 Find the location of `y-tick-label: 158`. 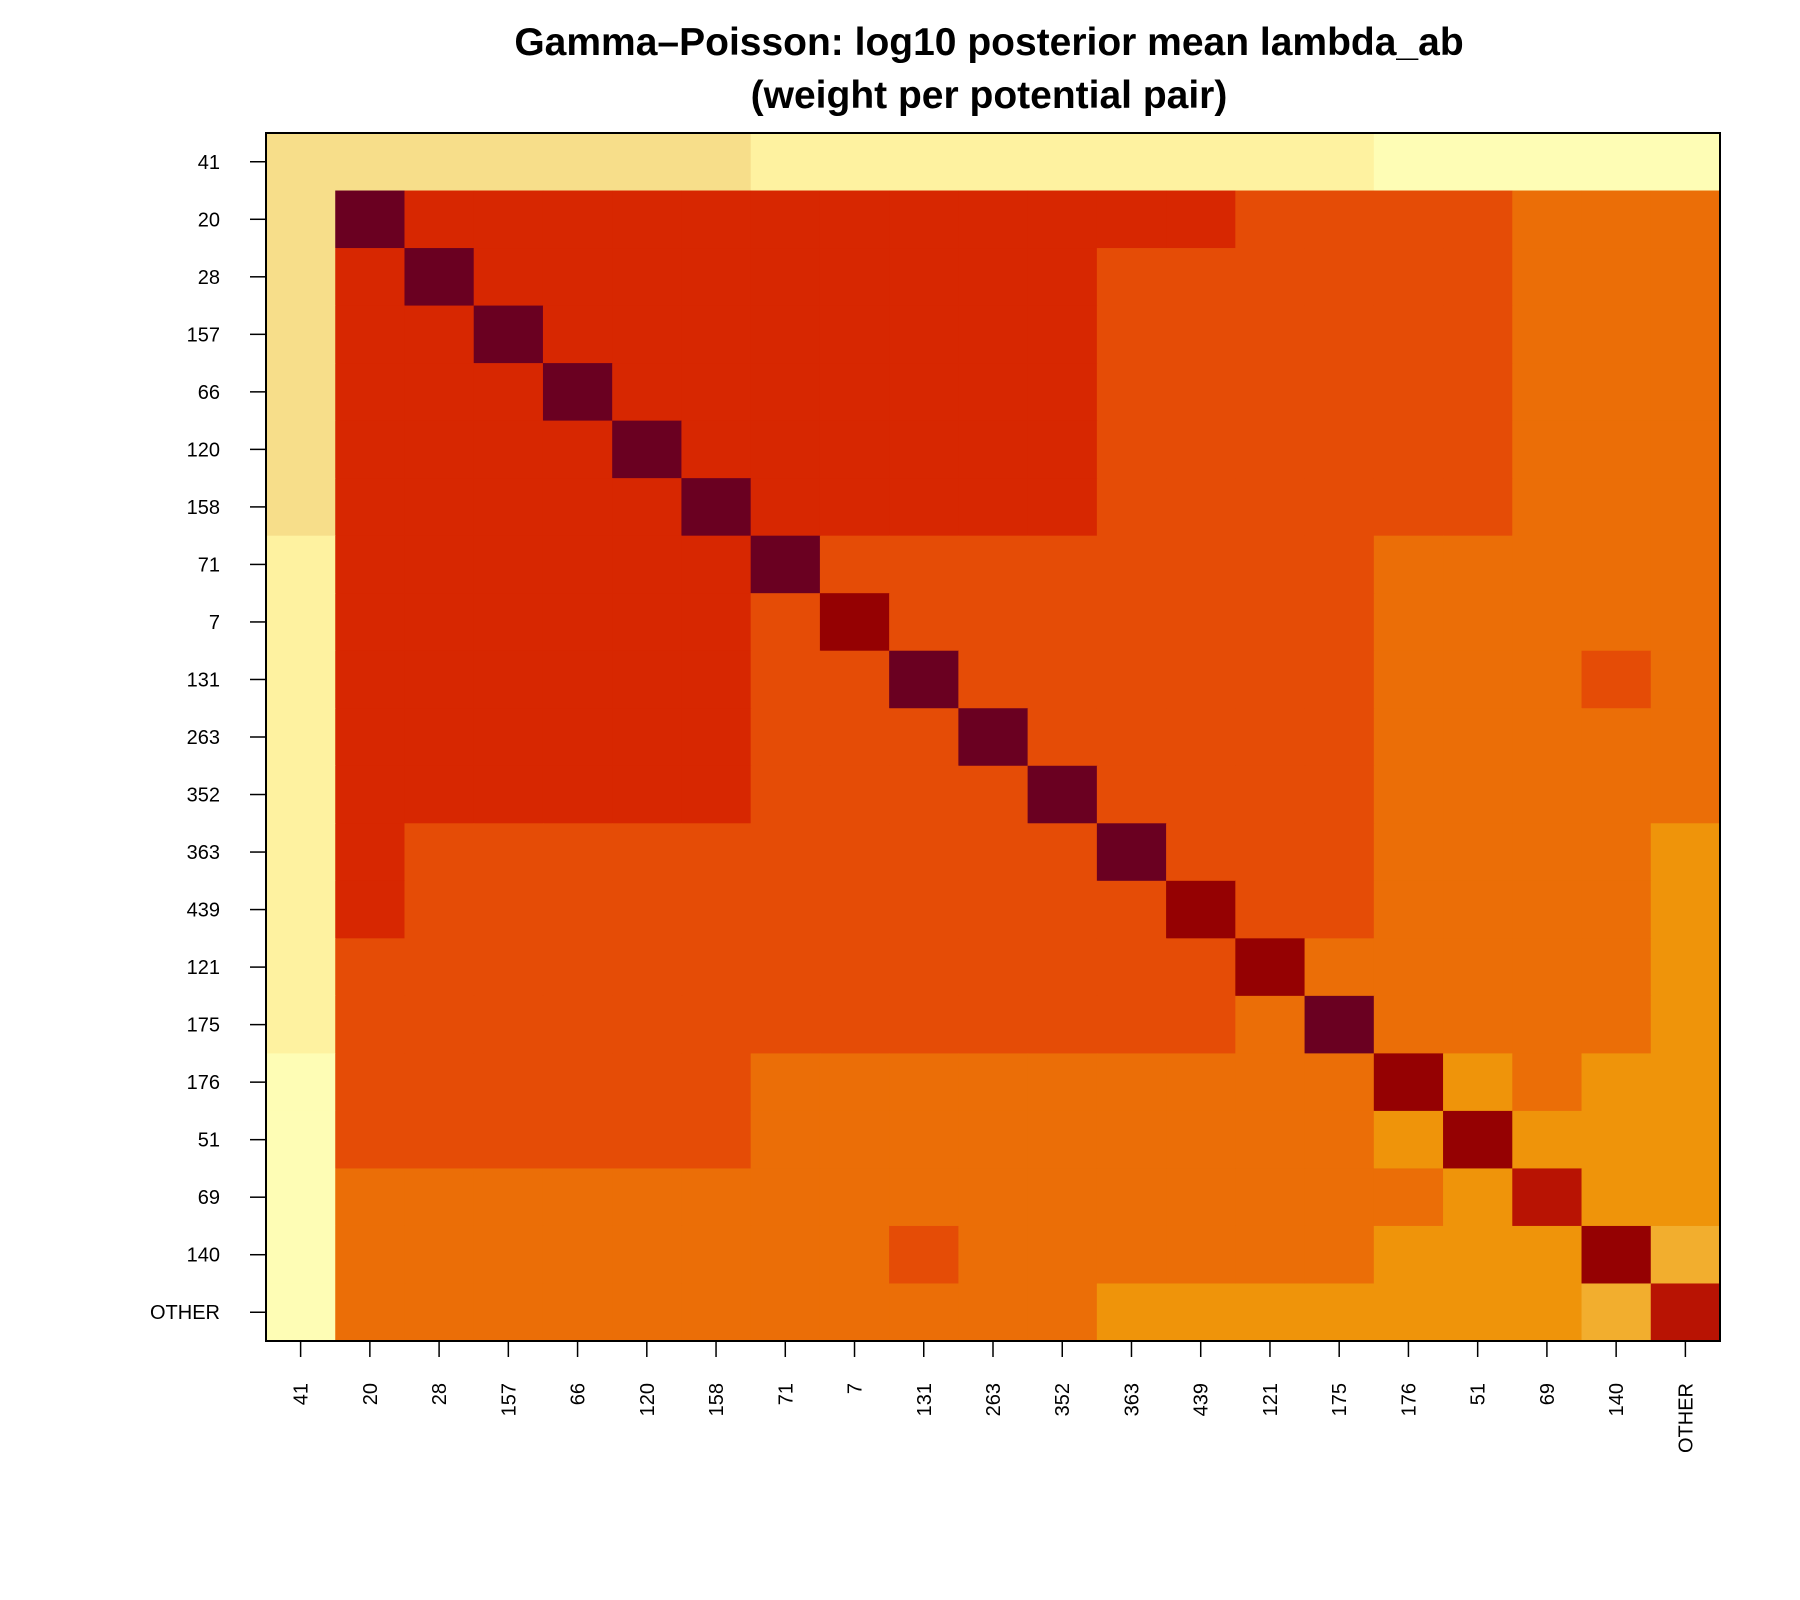

y-tick-label: 158 is located at coordinates (203, 508).